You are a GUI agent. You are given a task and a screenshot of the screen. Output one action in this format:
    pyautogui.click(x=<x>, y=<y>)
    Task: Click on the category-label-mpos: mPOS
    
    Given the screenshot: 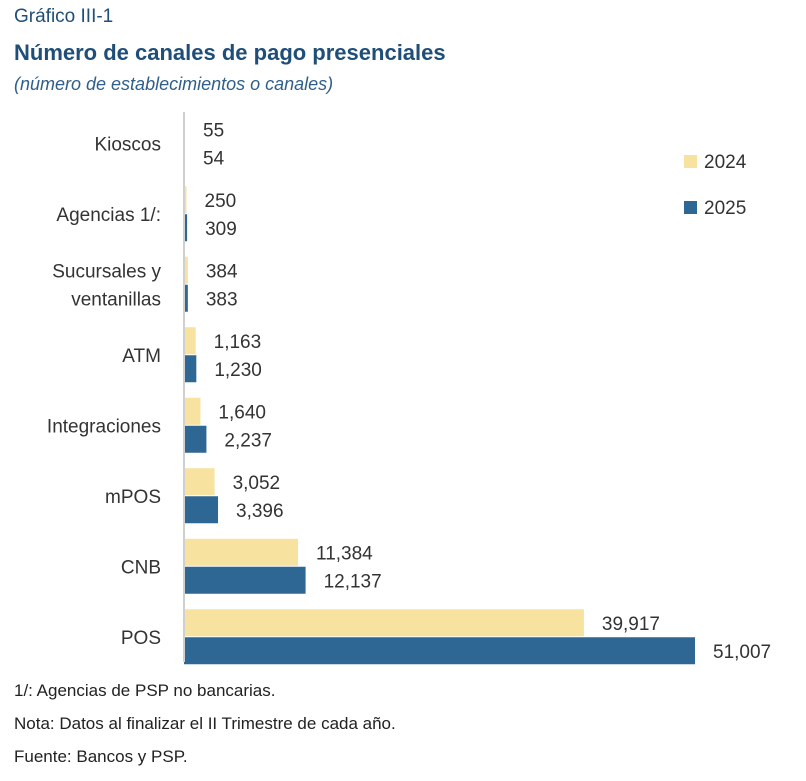 What is the action you would take?
    pyautogui.click(x=133, y=497)
    